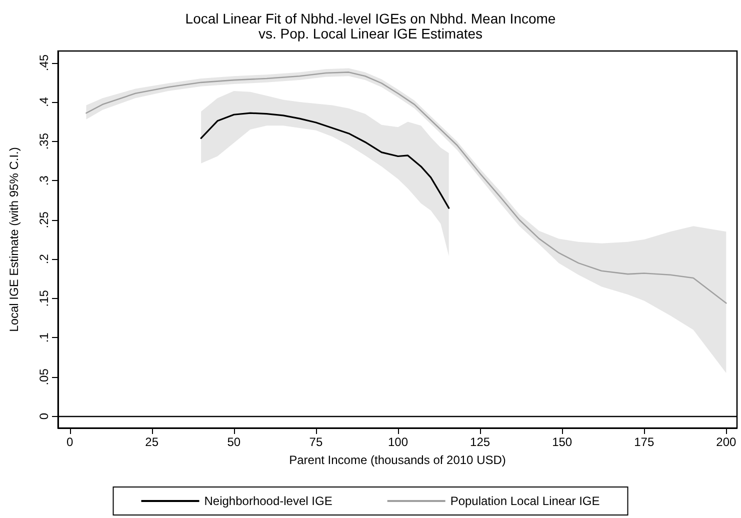 Image resolution: width=741 pixels, height=518 pixels. What do you see at coordinates (562, 442) in the screenshot?
I see `x-tick-label: 150` at bounding box center [562, 442].